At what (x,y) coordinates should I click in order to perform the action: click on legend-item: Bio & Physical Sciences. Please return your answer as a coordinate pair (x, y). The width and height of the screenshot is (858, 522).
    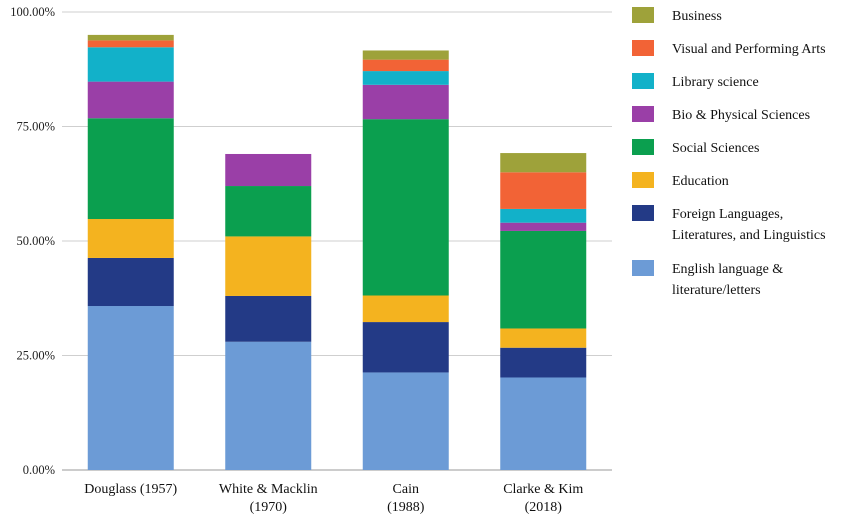
    Looking at the image, I should click on (721, 115).